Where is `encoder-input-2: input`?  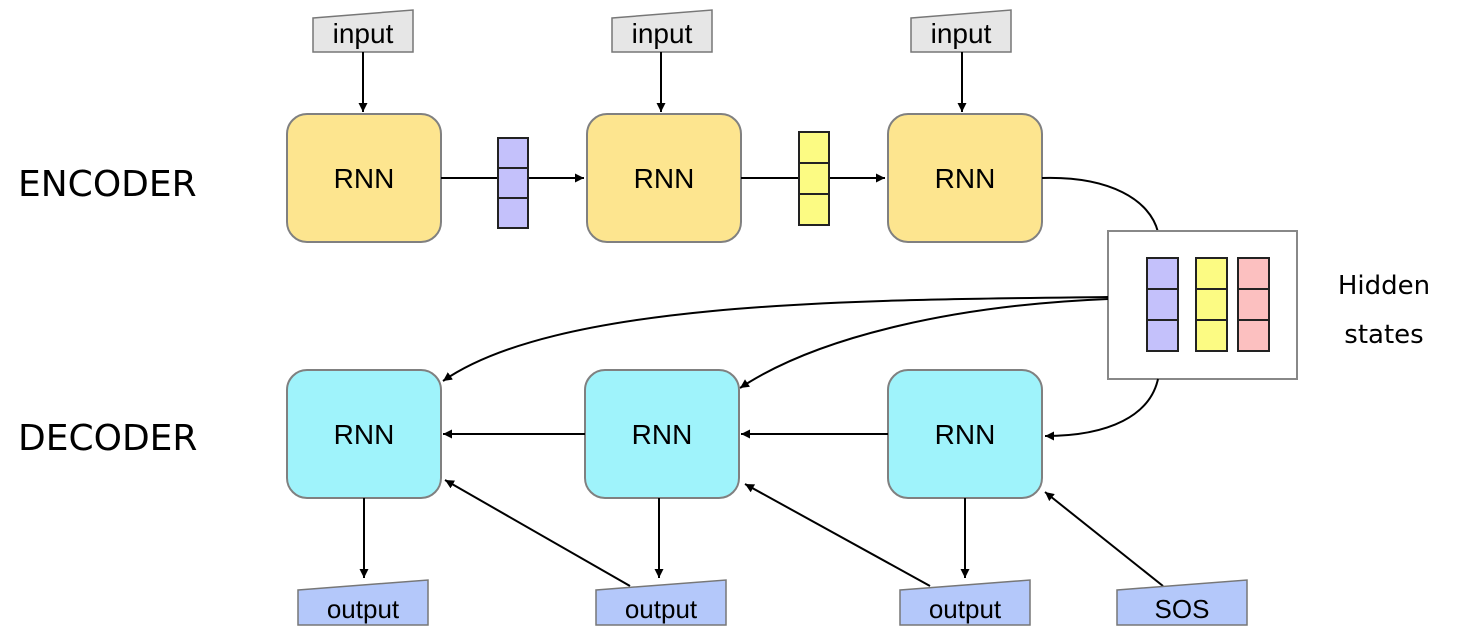 encoder-input-2: input is located at coordinates (662, 31).